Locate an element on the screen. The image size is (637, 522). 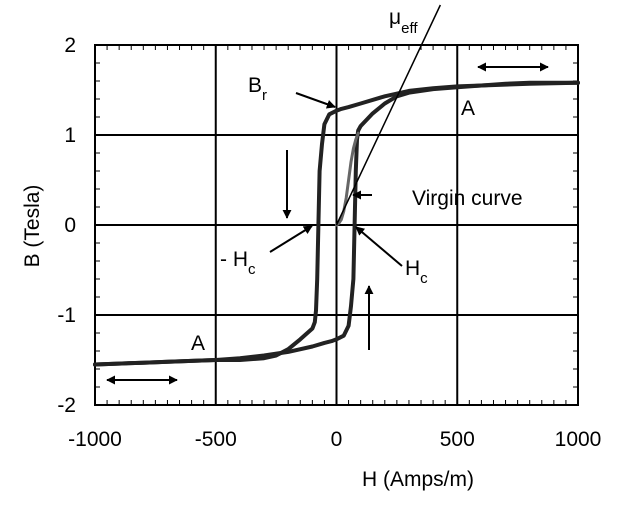
remanence-label: Br is located at coordinates (257, 89).